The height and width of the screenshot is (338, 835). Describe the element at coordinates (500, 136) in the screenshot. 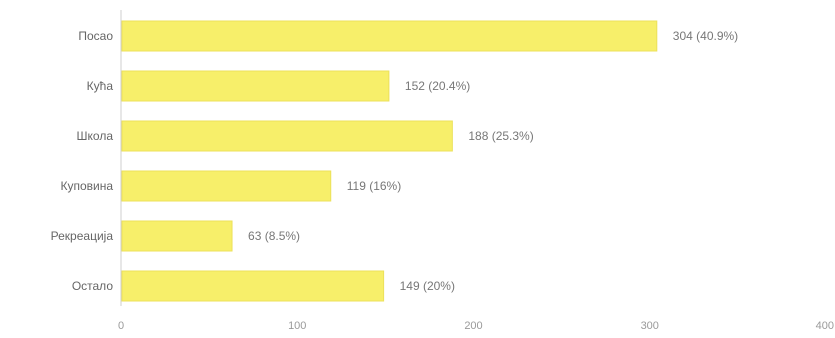

I see `data-label: 188 (25.3%)` at that location.